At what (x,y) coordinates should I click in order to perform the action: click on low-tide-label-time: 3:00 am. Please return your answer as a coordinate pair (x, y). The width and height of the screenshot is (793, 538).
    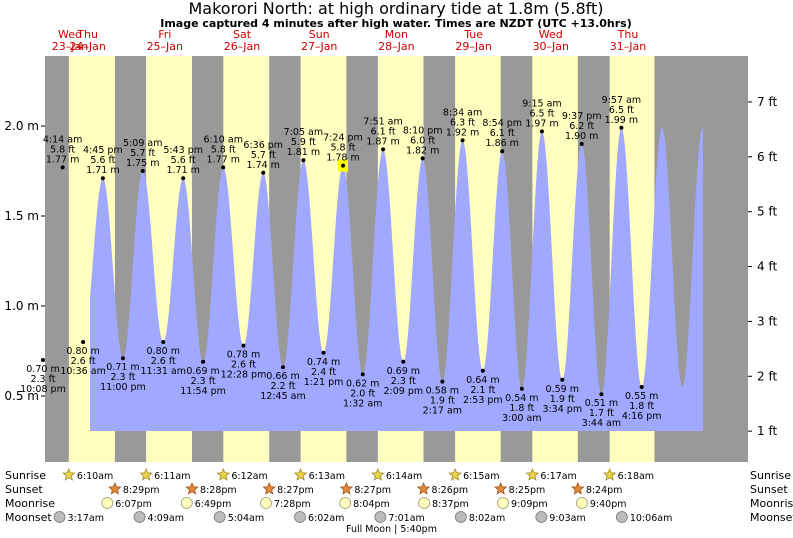
    Looking at the image, I should click on (521, 418).